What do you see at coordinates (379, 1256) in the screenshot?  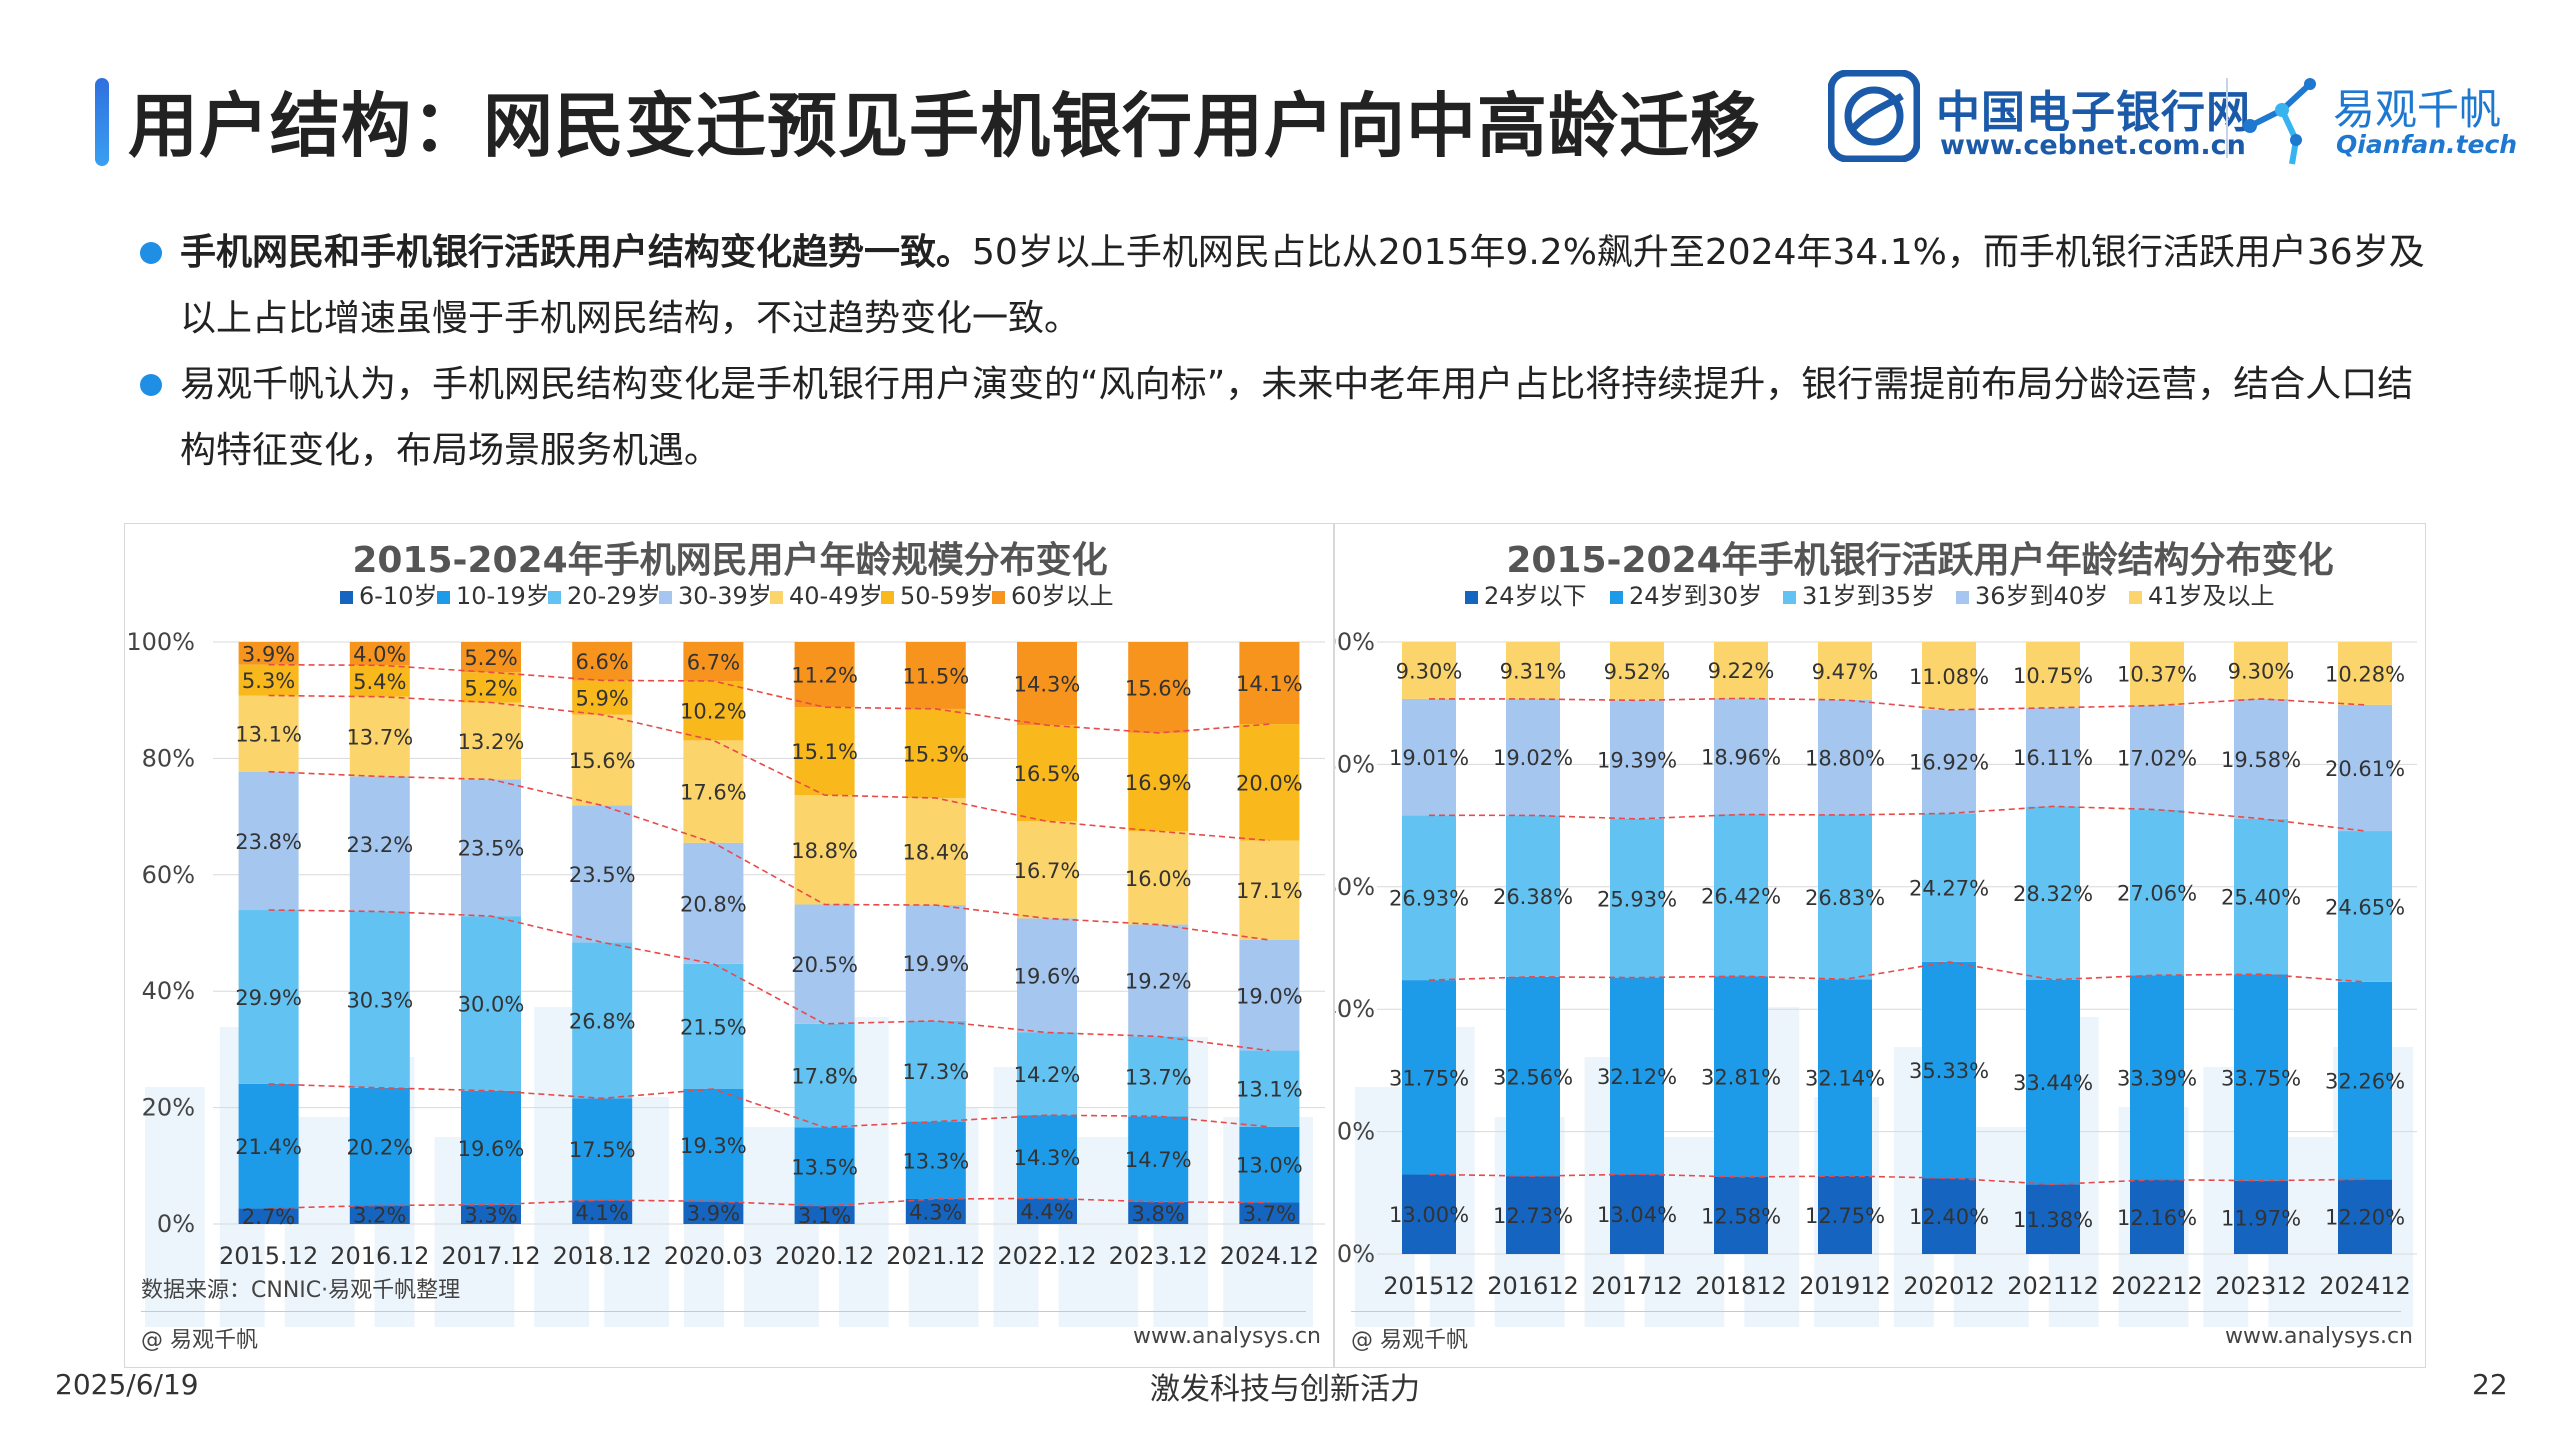 I see `x-tick-label: 2016.12` at bounding box center [379, 1256].